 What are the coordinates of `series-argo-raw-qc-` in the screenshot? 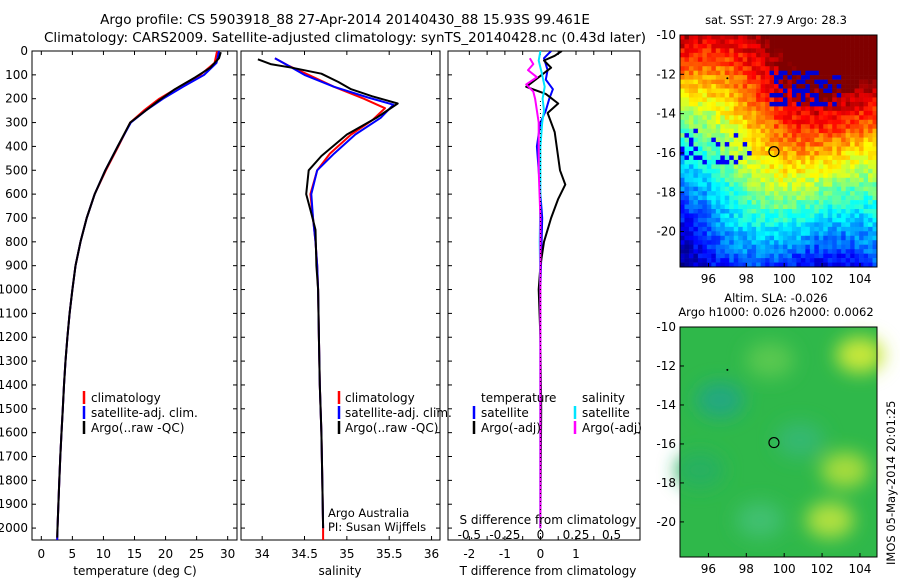 It's located at (328, 293).